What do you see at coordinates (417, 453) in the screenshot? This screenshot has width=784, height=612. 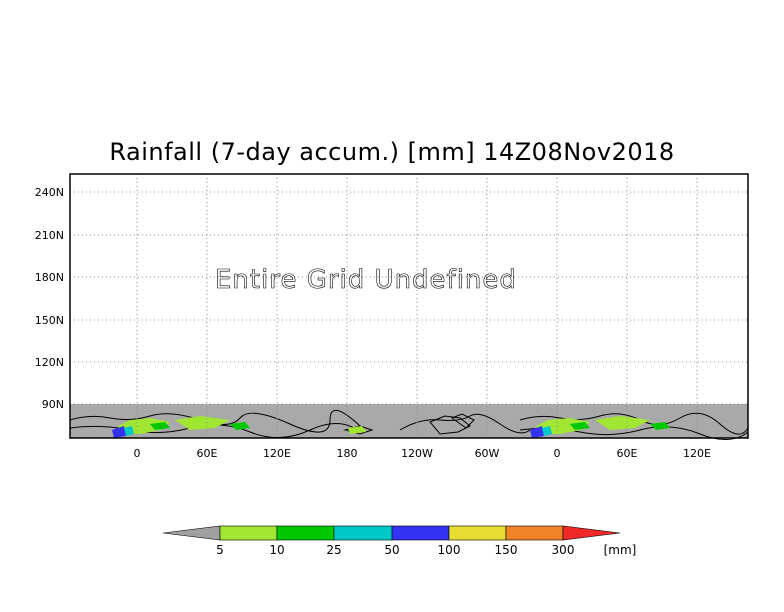 I see `lon-label: 120W` at bounding box center [417, 453].